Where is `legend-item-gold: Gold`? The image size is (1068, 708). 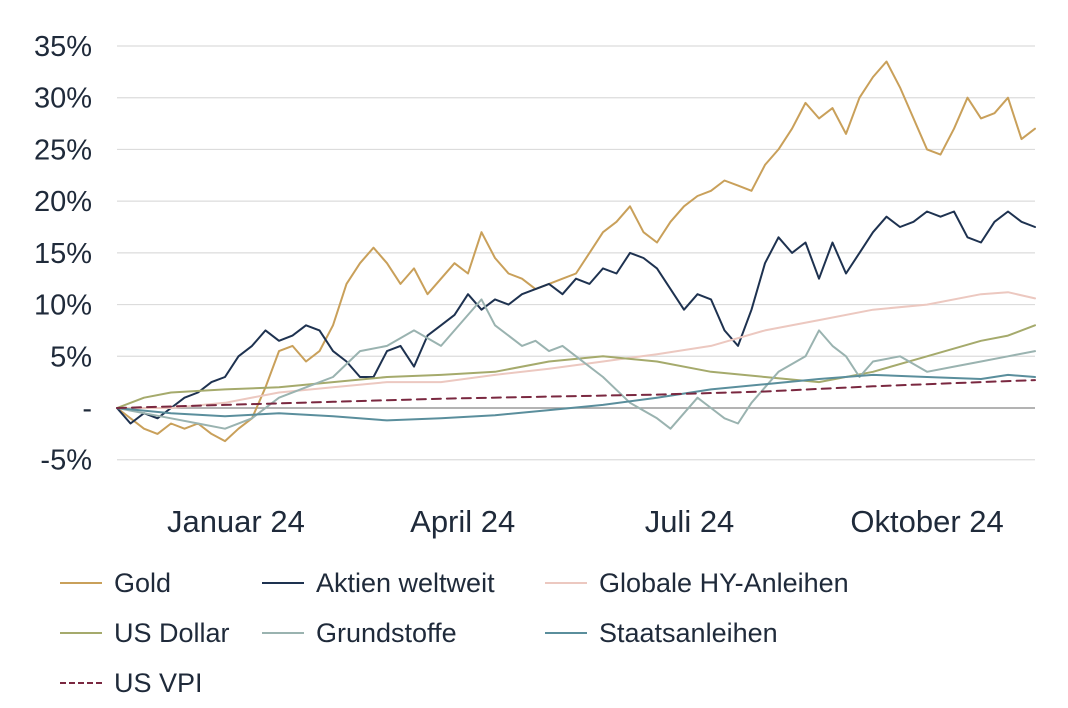
legend-item-gold: Gold is located at coordinates (115, 583).